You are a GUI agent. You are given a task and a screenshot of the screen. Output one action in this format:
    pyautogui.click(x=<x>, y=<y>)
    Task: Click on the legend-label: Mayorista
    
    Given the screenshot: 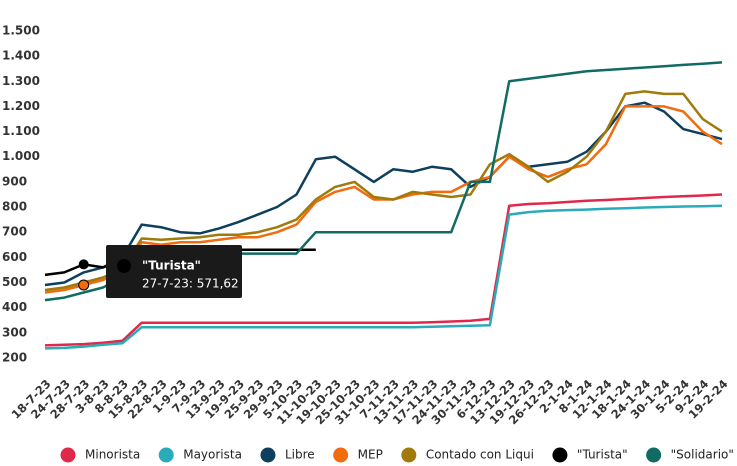 What is the action you would take?
    pyautogui.click(x=212, y=455)
    